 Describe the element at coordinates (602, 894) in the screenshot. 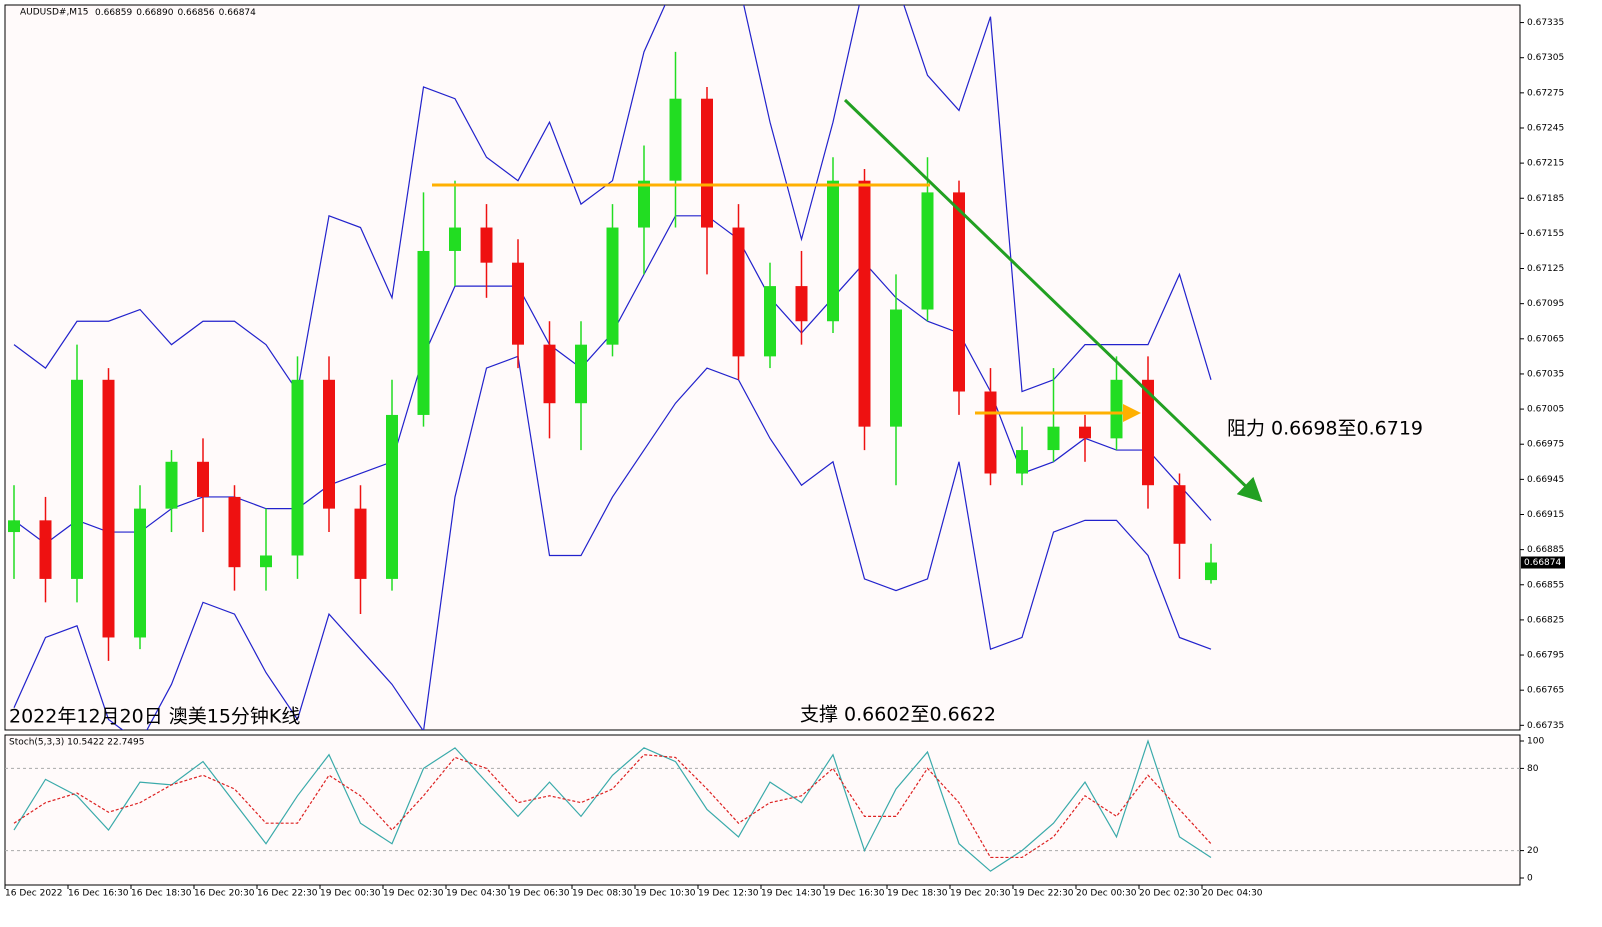

I see `x-tick-label: 19 Dec 08:30` at that location.